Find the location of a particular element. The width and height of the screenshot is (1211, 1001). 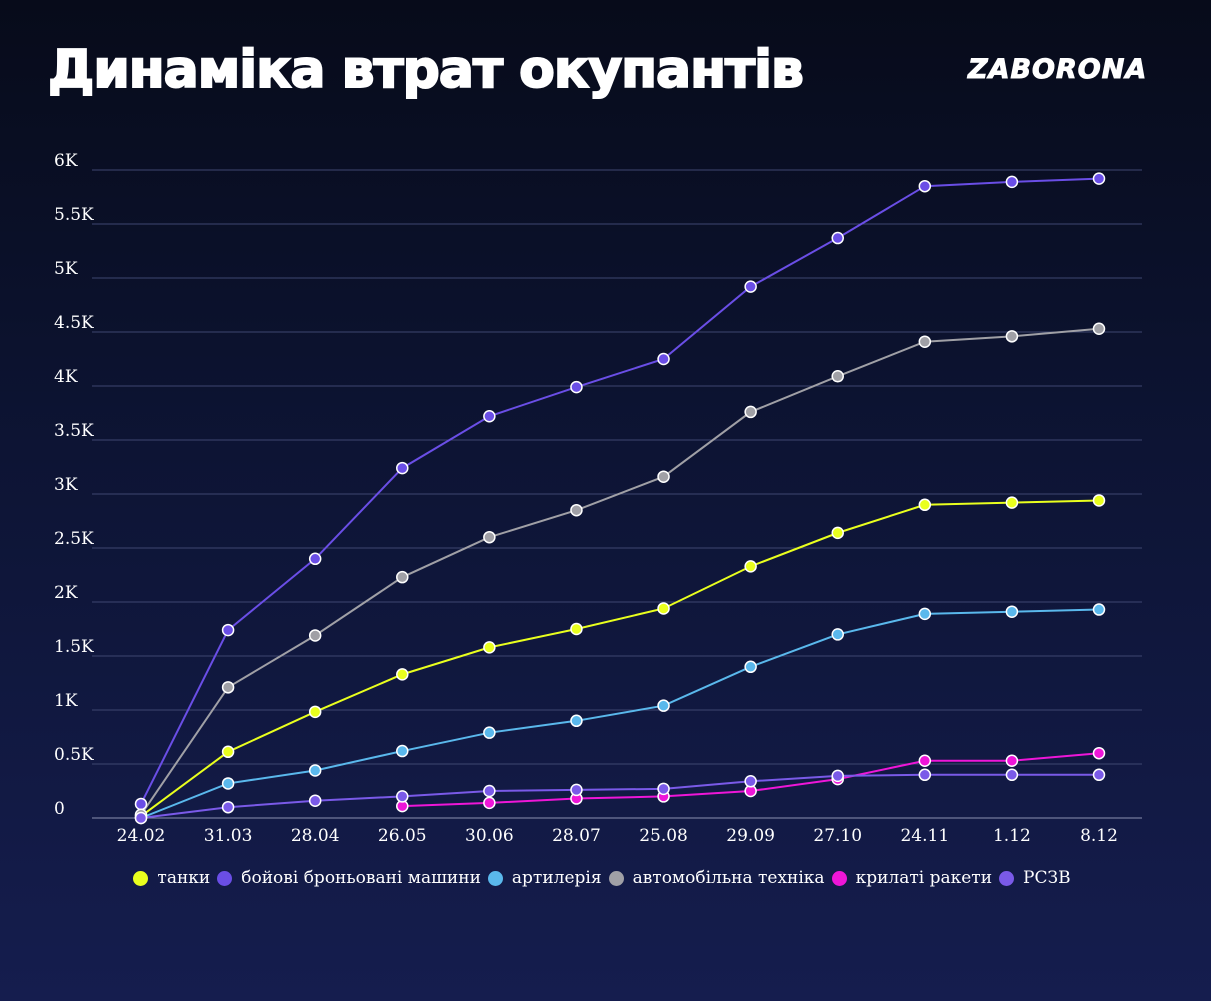

legend-label: бойові броньовані машини is located at coordinates (361, 878).